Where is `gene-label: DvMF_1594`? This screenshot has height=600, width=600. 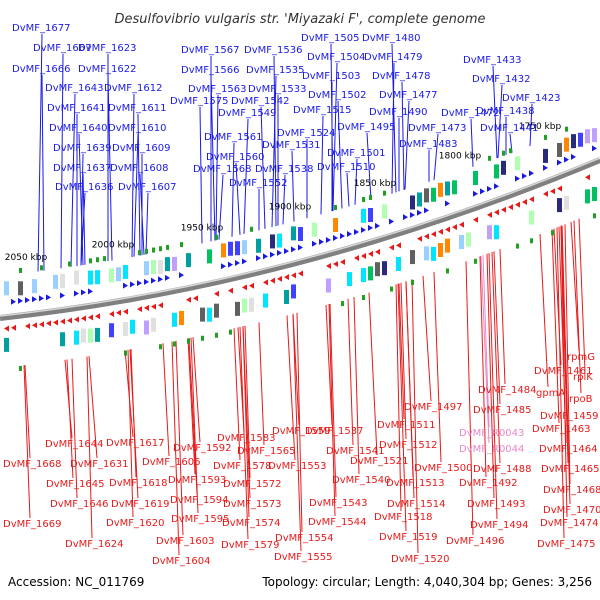
gene-label: DvMF_1594 is located at coordinates (199, 500).